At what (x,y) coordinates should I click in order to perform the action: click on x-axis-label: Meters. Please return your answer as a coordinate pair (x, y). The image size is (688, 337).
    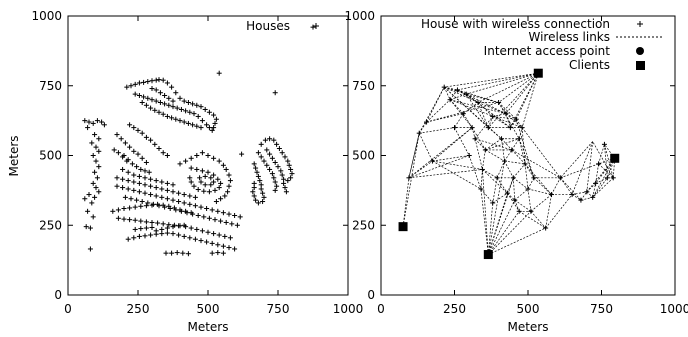
    Looking at the image, I should click on (207, 327).